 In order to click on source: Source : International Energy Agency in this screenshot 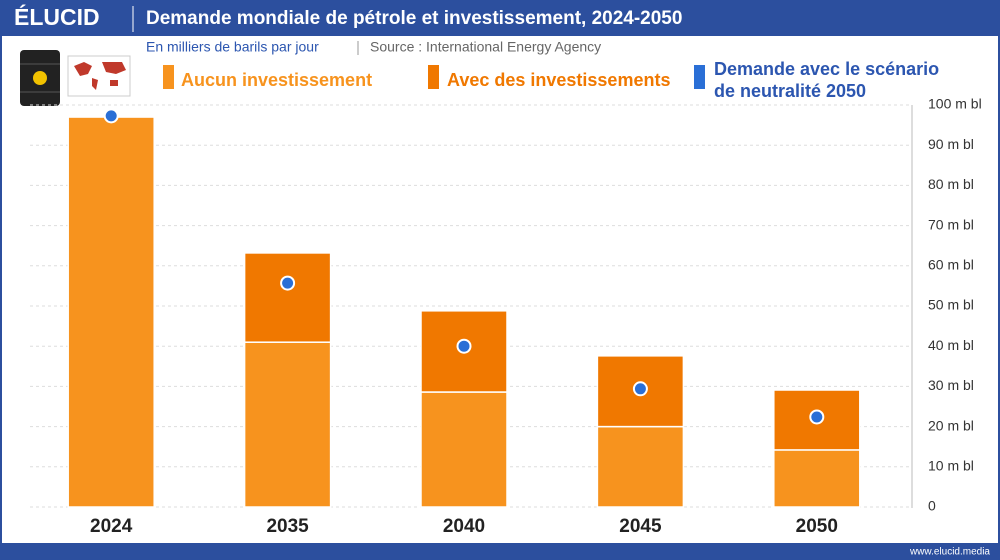, I will do `click(485, 47)`.